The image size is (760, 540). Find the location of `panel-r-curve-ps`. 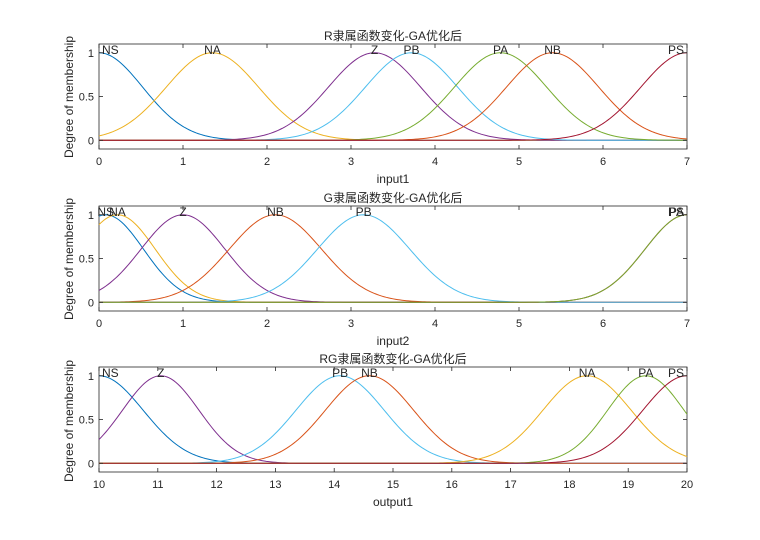

panel-r-curve-ps is located at coordinates (393, 96).